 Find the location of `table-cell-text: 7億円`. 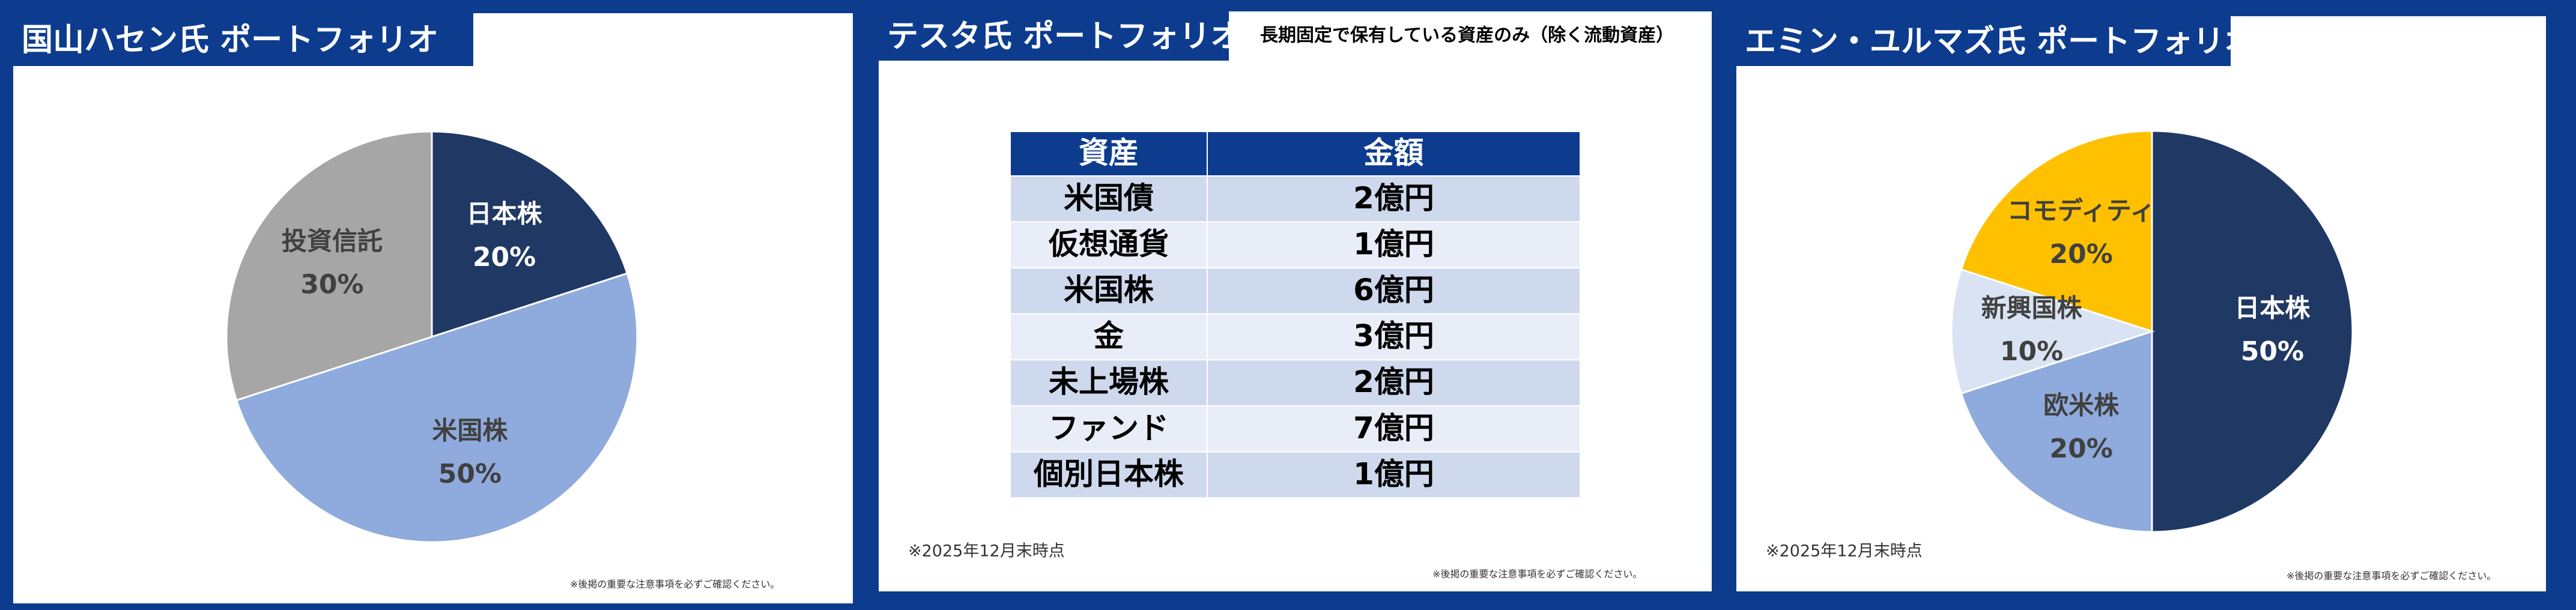

table-cell-text: 7億円 is located at coordinates (1393, 428).